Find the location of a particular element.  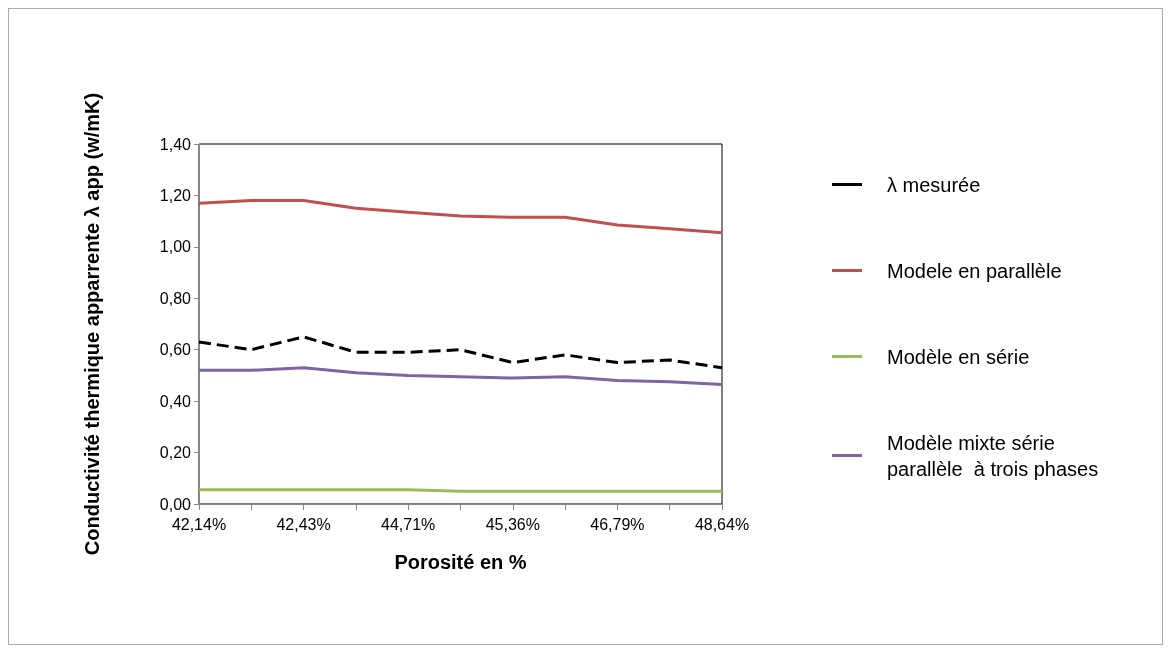

x-tick-label: 46,79% is located at coordinates (617, 524).